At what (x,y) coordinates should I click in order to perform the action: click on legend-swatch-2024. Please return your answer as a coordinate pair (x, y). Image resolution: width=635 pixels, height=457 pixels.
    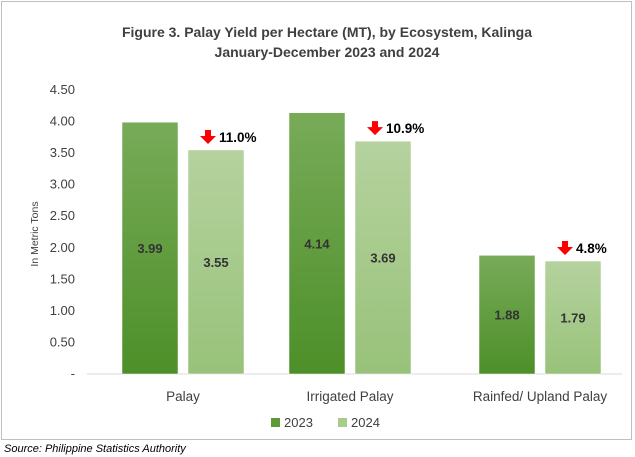
    Looking at the image, I should click on (342, 422).